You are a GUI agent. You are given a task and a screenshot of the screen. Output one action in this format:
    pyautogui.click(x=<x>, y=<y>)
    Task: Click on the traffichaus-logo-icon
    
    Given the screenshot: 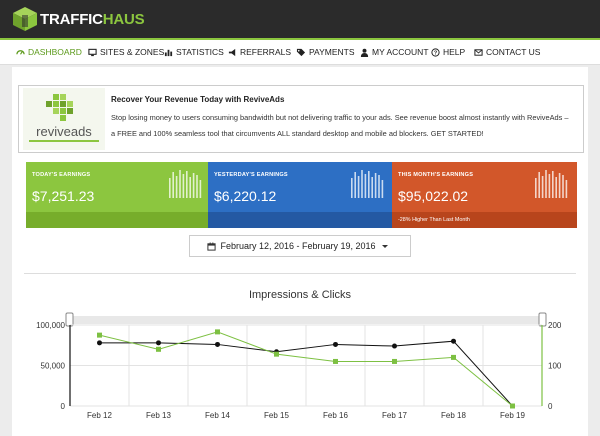 What is the action you would take?
    pyautogui.click(x=25, y=19)
    